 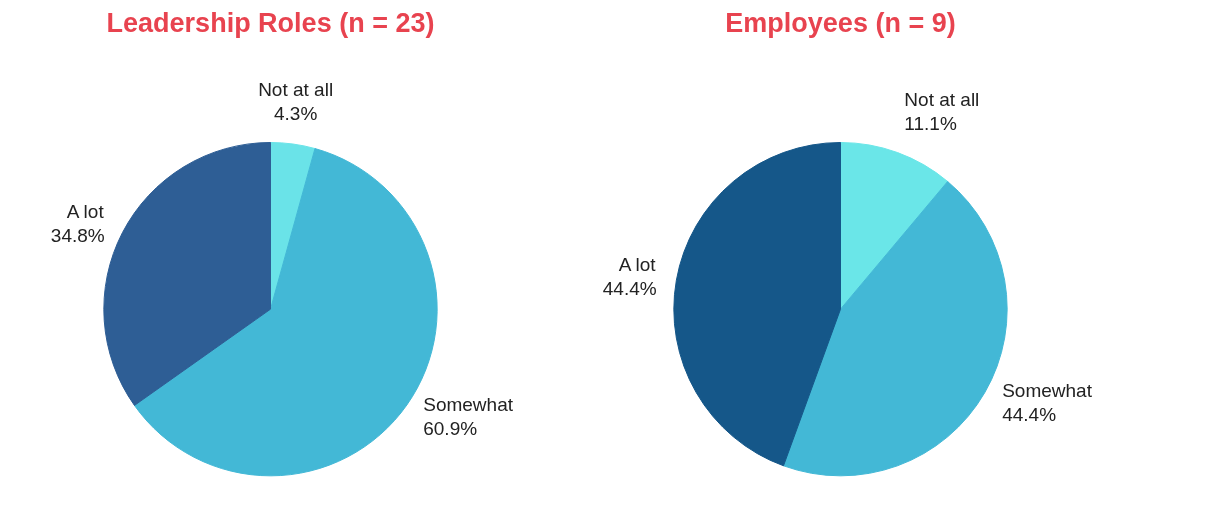 I want to click on data-label: 11.1%, so click(x=930, y=123).